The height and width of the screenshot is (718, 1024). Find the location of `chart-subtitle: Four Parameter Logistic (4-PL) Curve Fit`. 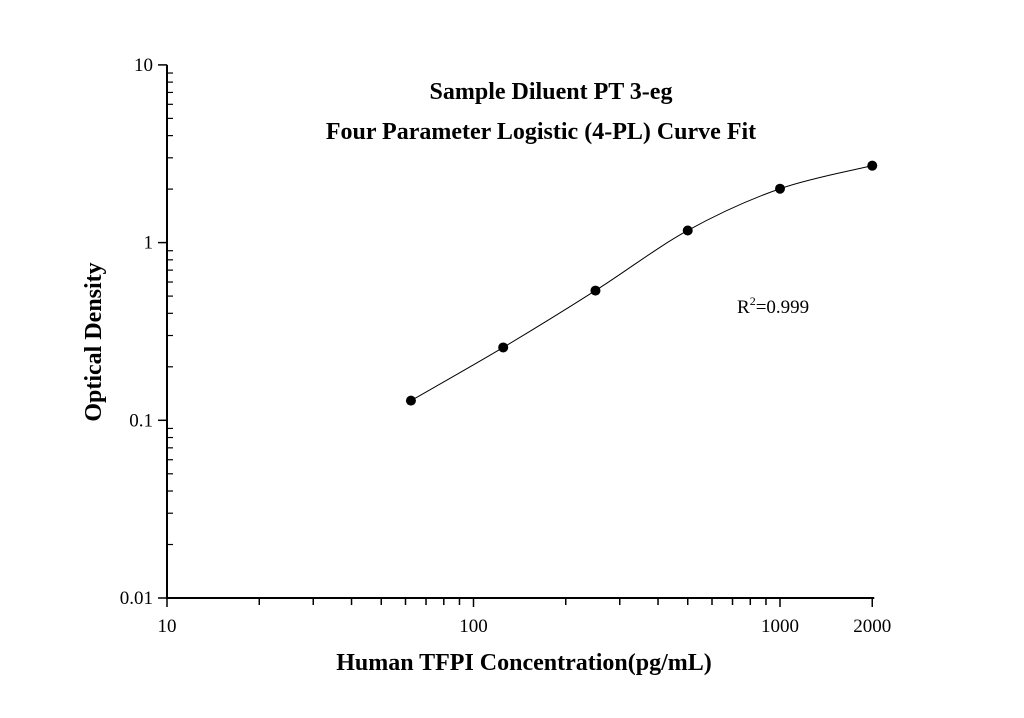

chart-subtitle: Four Parameter Logistic (4-PL) Curve Fit is located at coordinates (541, 132).